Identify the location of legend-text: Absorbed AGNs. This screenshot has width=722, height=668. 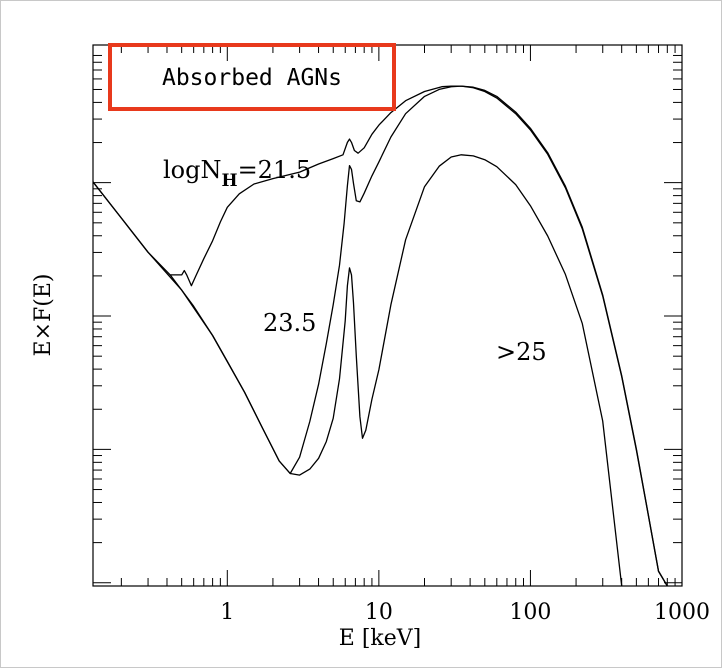
(252, 78).